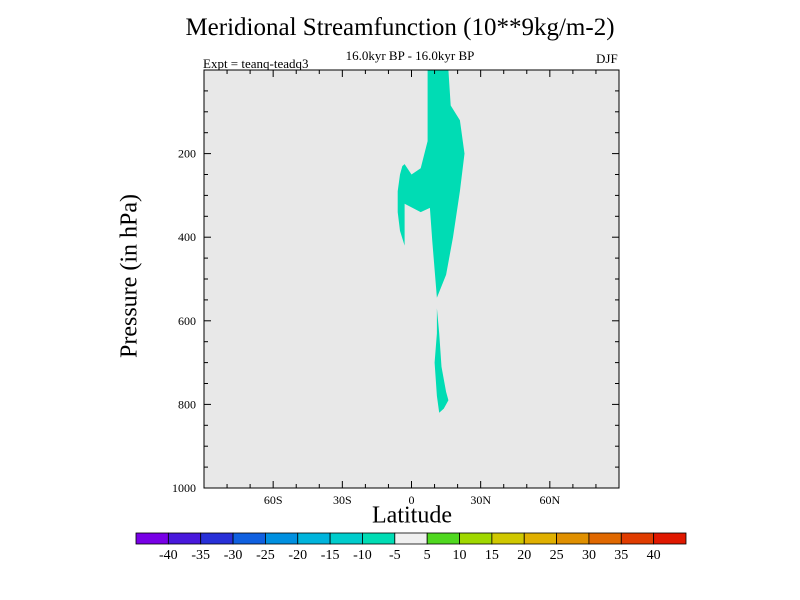 The image size is (800, 600). Describe the element at coordinates (427, 555) in the screenshot. I see `colorbar-label: 5` at that location.